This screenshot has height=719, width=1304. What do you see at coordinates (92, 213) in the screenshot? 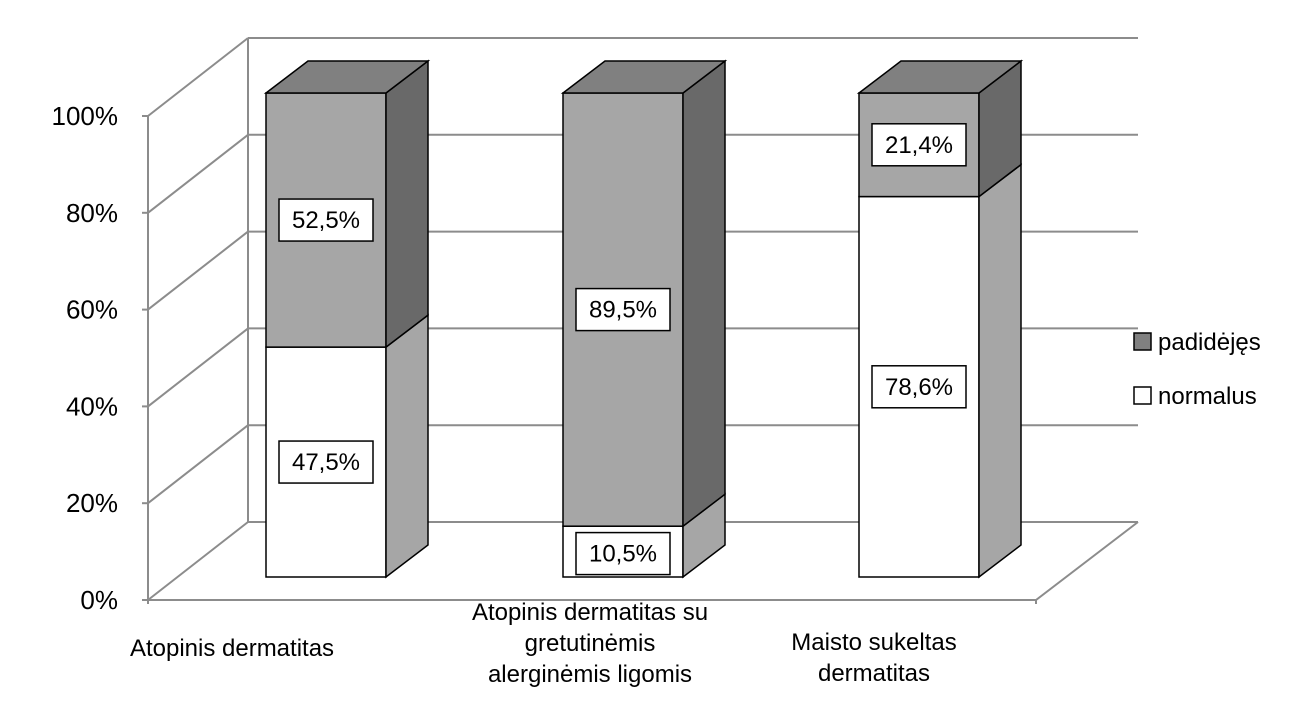
I see `y-tick-label: 80%` at bounding box center [92, 213].